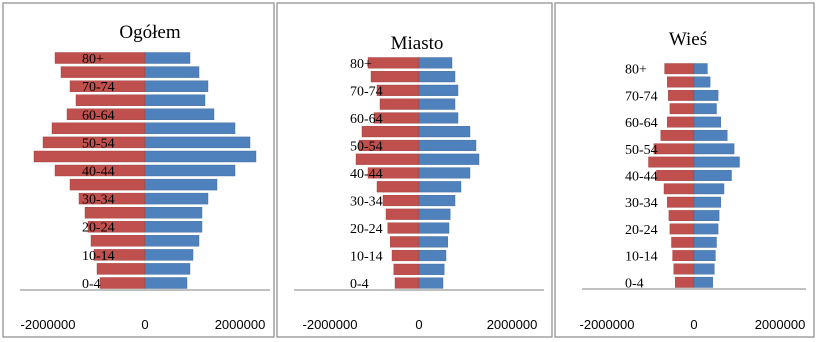 Image resolution: width=817 pixels, height=342 pixels. I want to click on chart-title: Wieś, so click(688, 39).